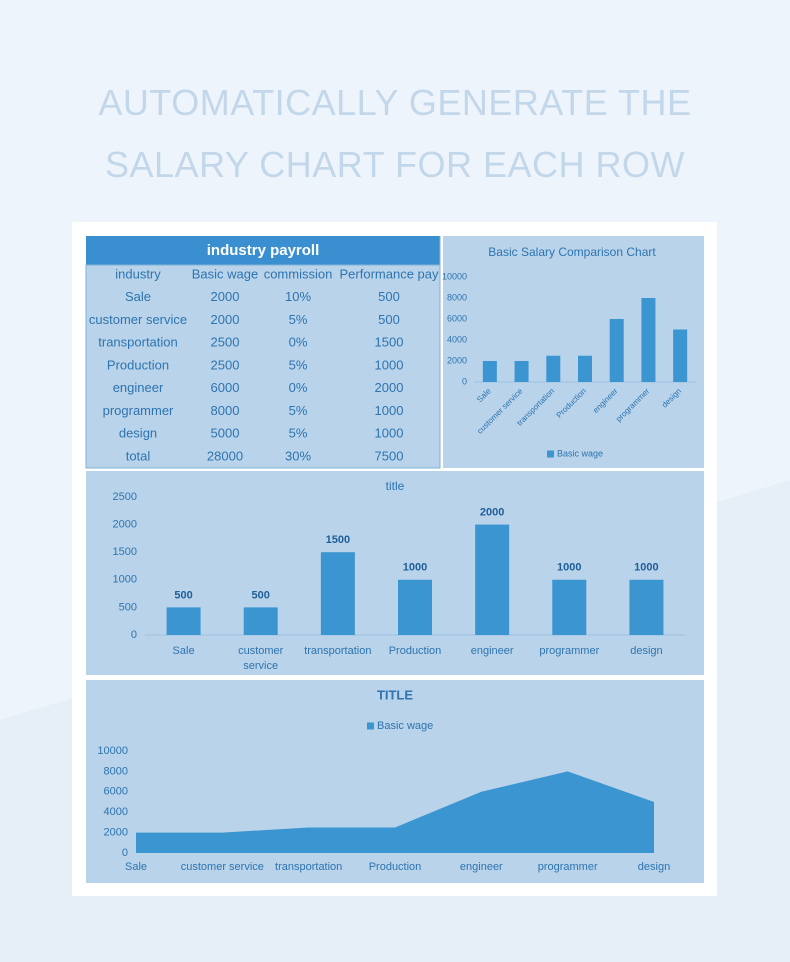 This screenshot has height=962, width=790. I want to click on table-cell: engineer, so click(138, 387).